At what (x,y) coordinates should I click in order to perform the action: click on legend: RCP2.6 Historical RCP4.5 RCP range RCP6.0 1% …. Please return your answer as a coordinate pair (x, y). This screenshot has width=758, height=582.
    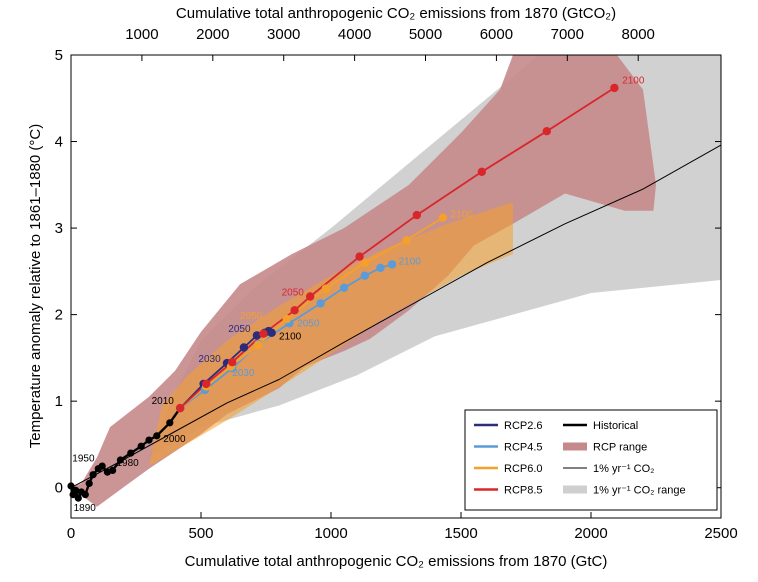
    Looking at the image, I should click on (591, 460).